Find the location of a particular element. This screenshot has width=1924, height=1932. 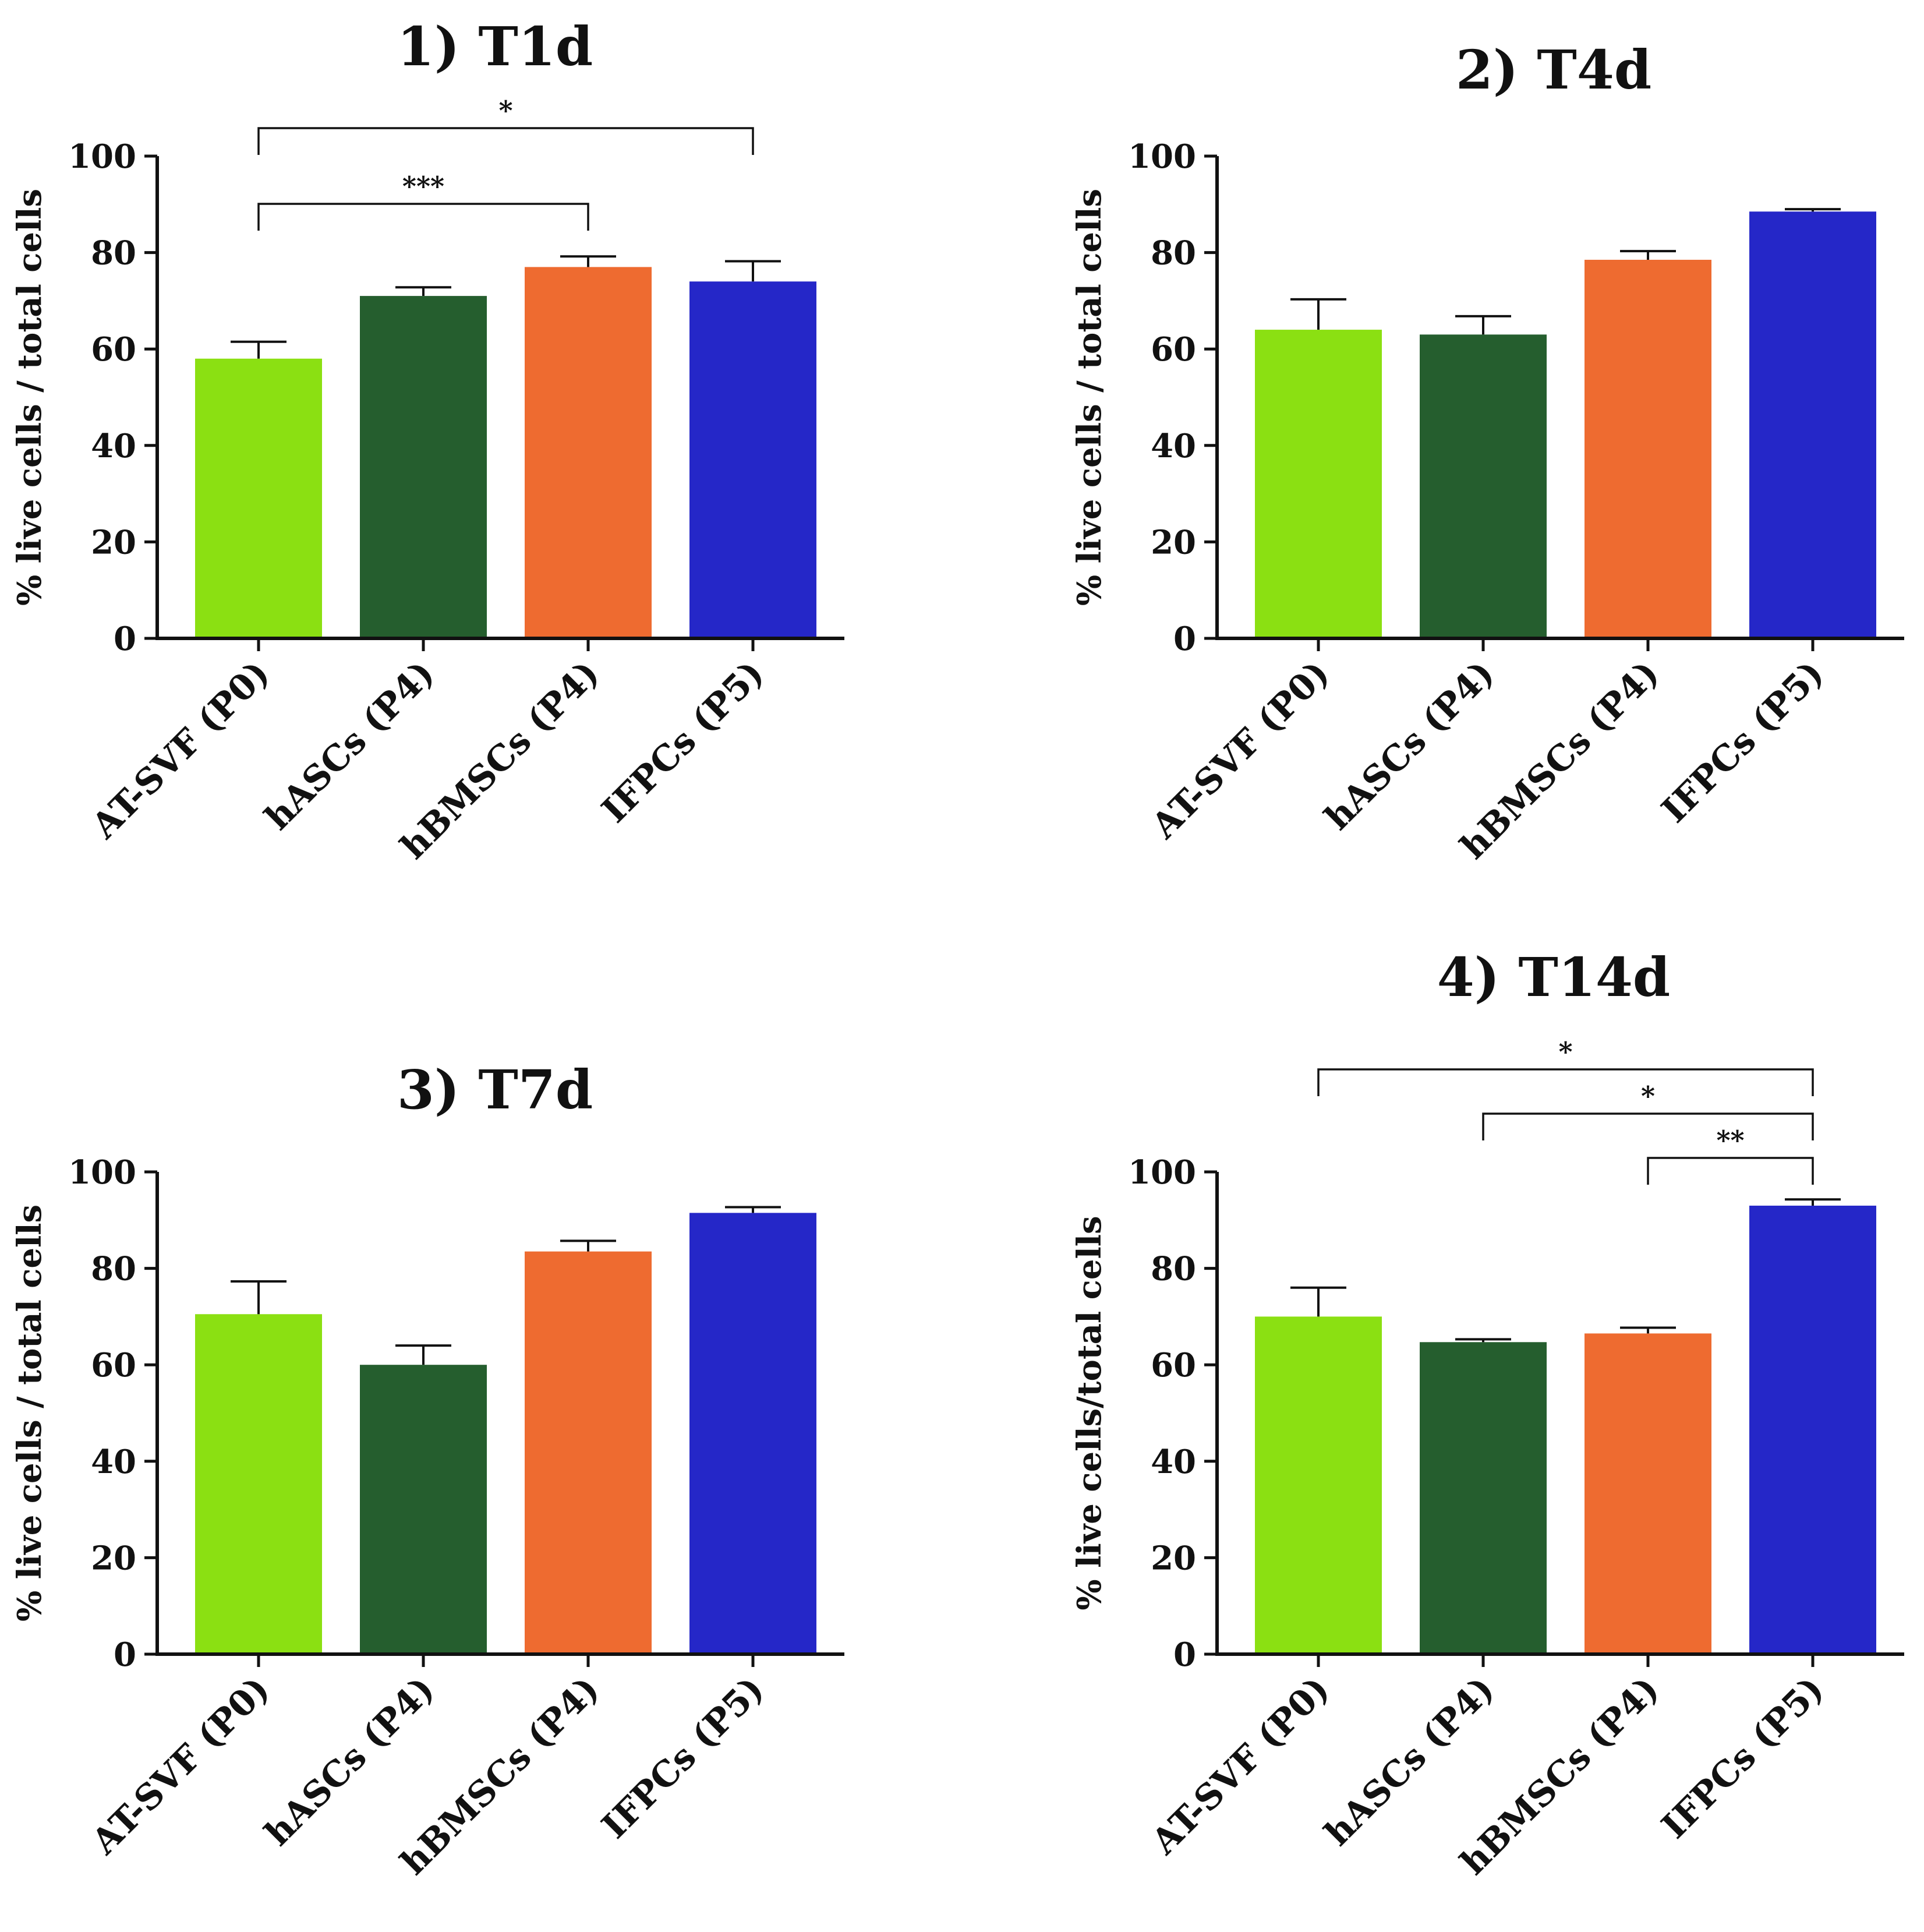

significance-label: ** is located at coordinates (1730, 1140).